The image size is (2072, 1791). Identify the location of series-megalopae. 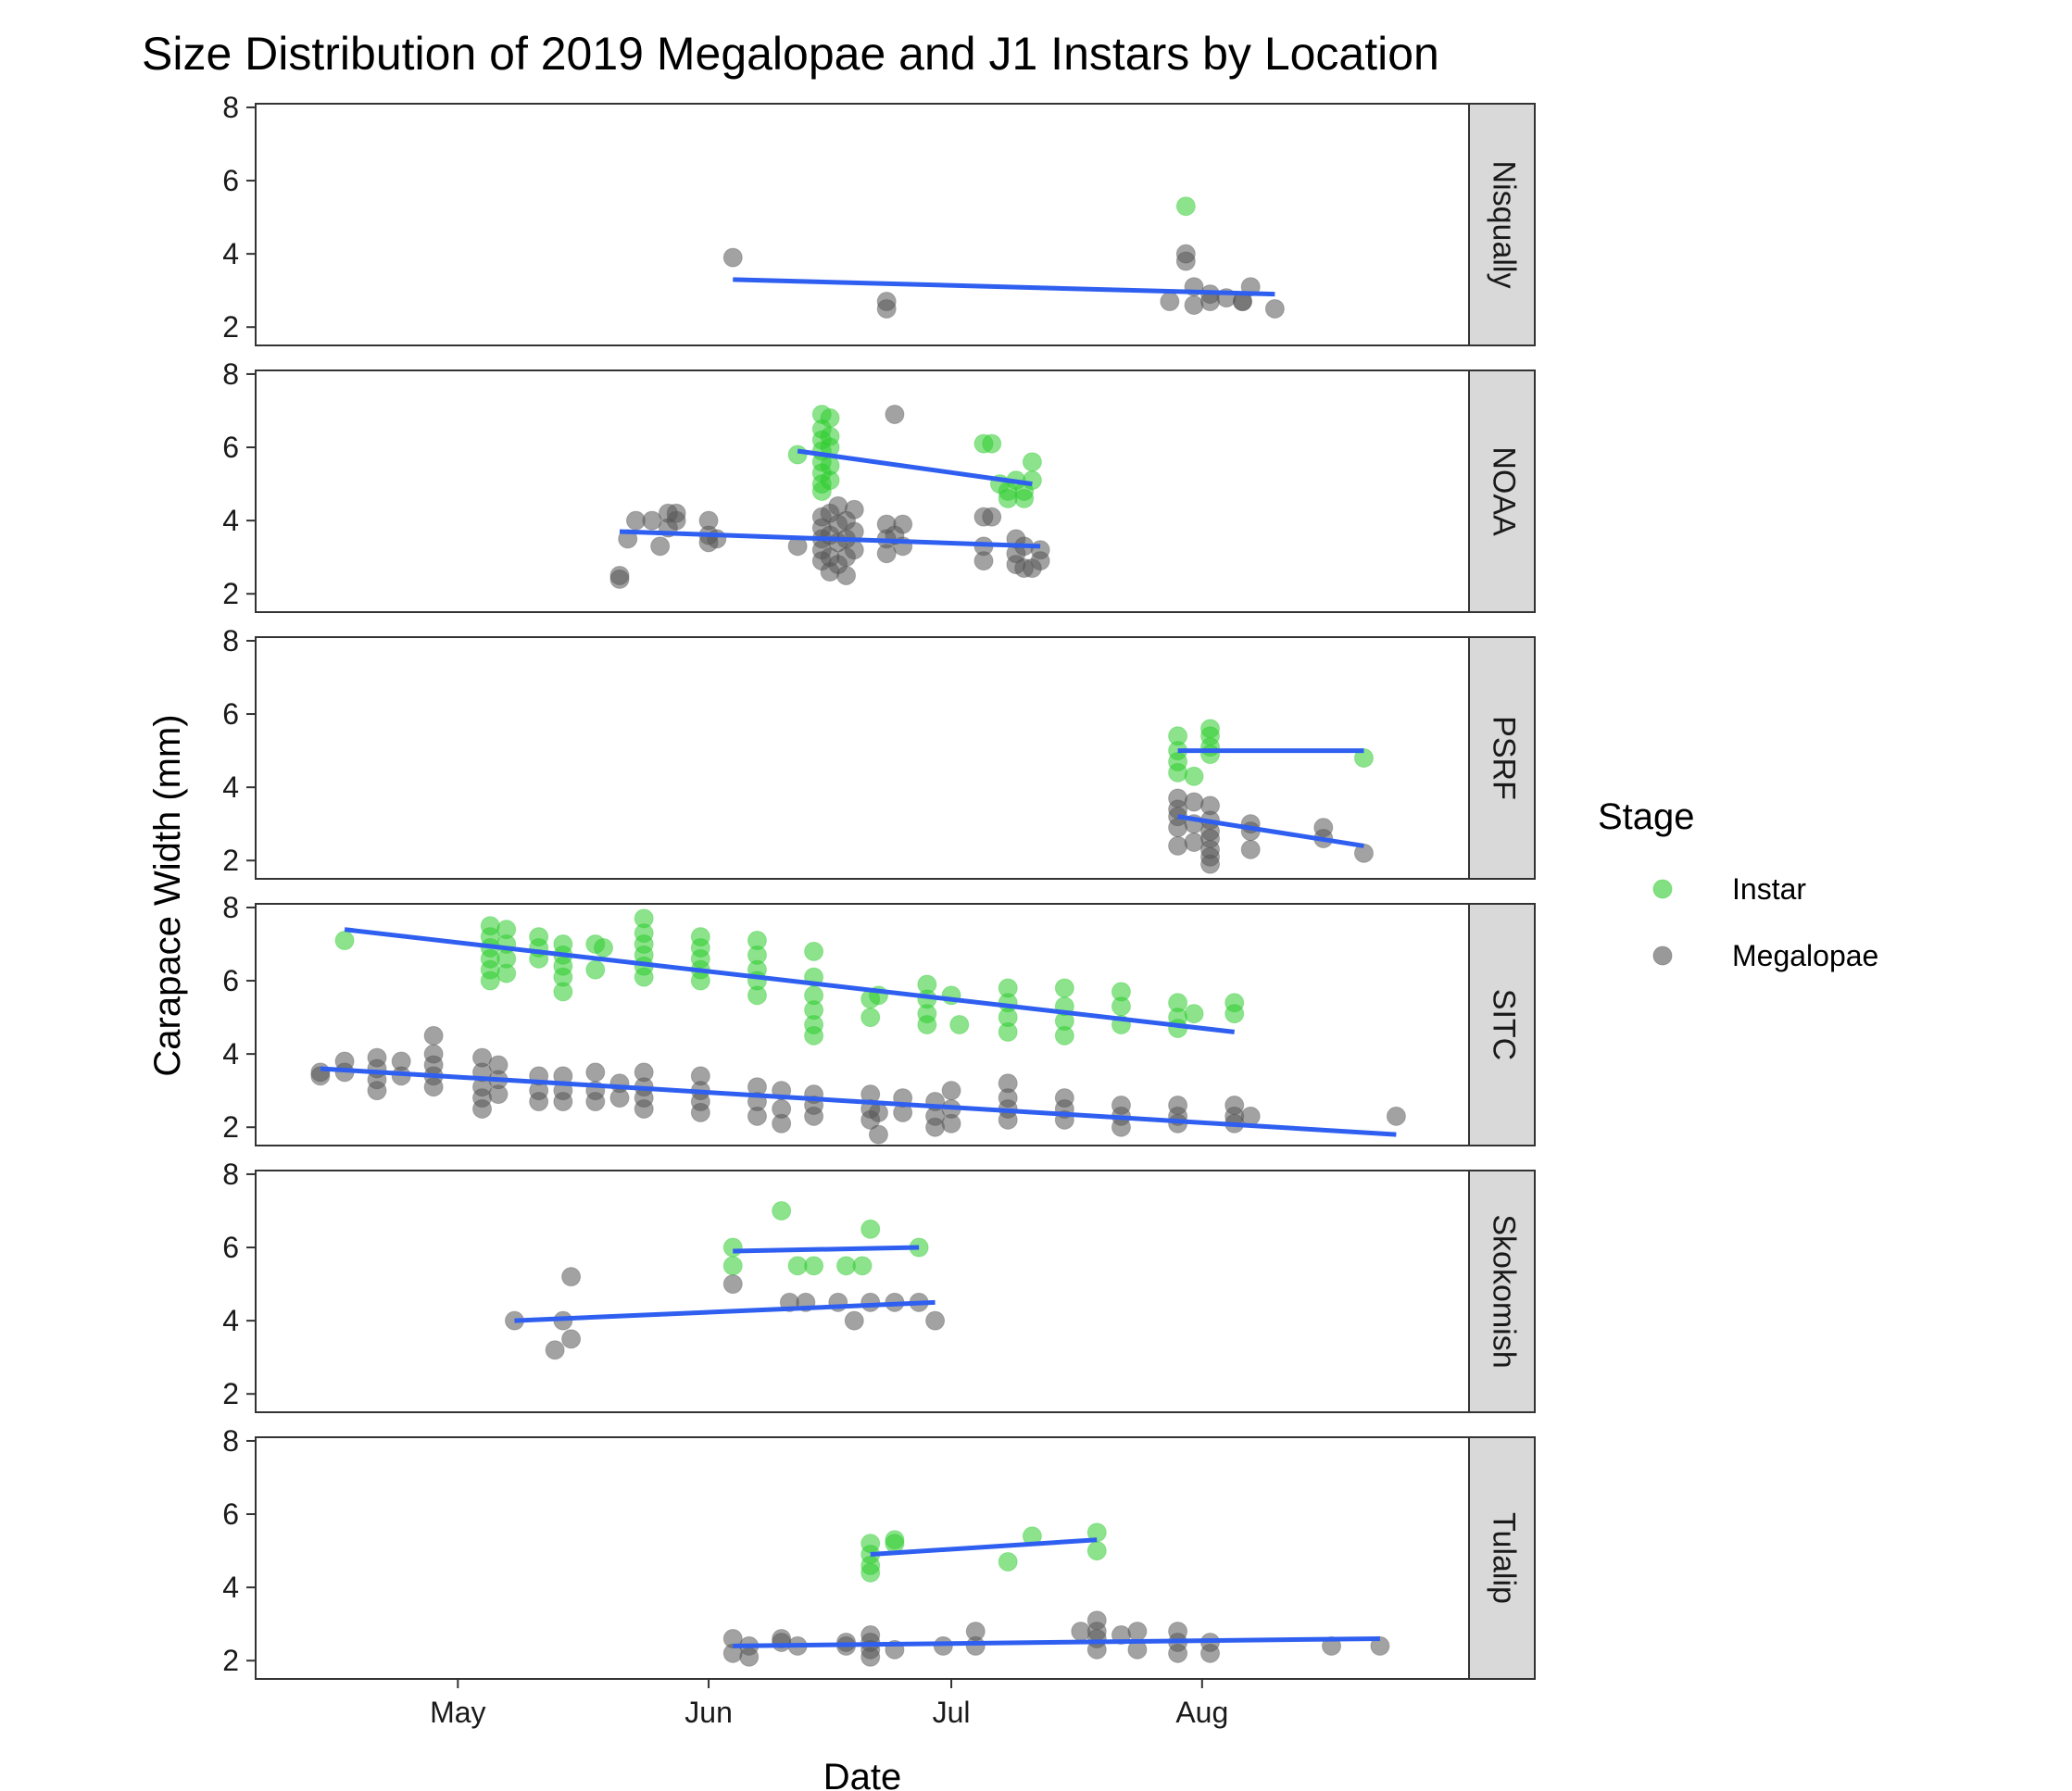
(858, 1085).